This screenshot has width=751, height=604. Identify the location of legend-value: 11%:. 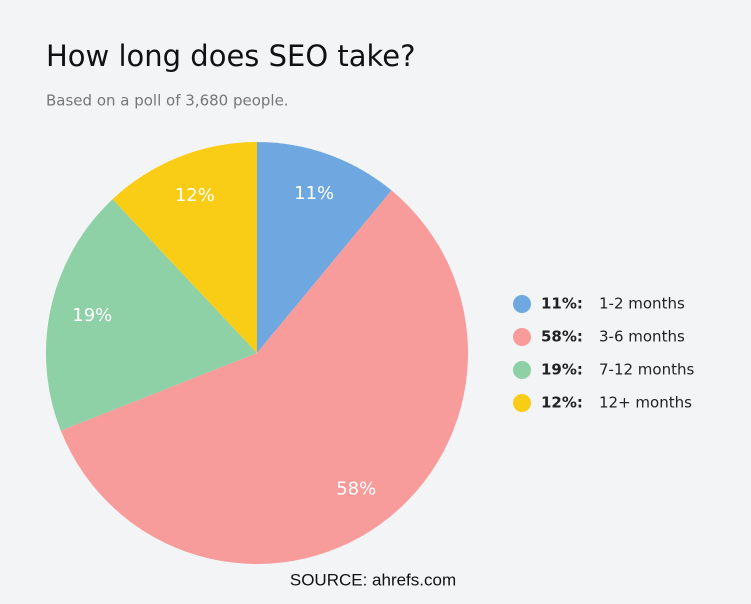
(562, 304).